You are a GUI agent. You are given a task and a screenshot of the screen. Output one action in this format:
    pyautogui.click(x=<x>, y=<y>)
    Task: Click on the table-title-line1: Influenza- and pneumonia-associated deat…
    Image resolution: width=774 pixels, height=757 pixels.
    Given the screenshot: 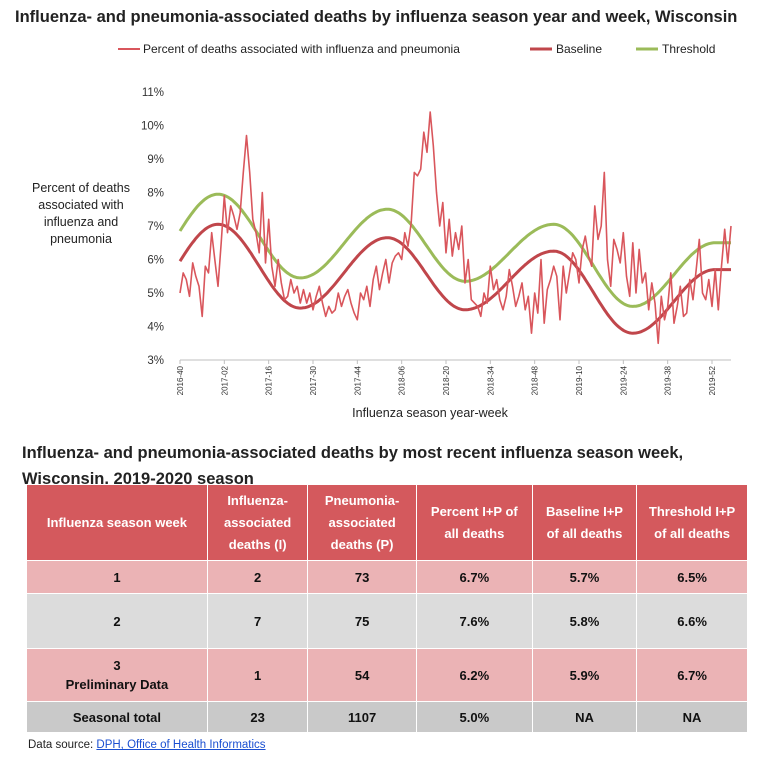 What is the action you would take?
    pyautogui.click(x=353, y=453)
    